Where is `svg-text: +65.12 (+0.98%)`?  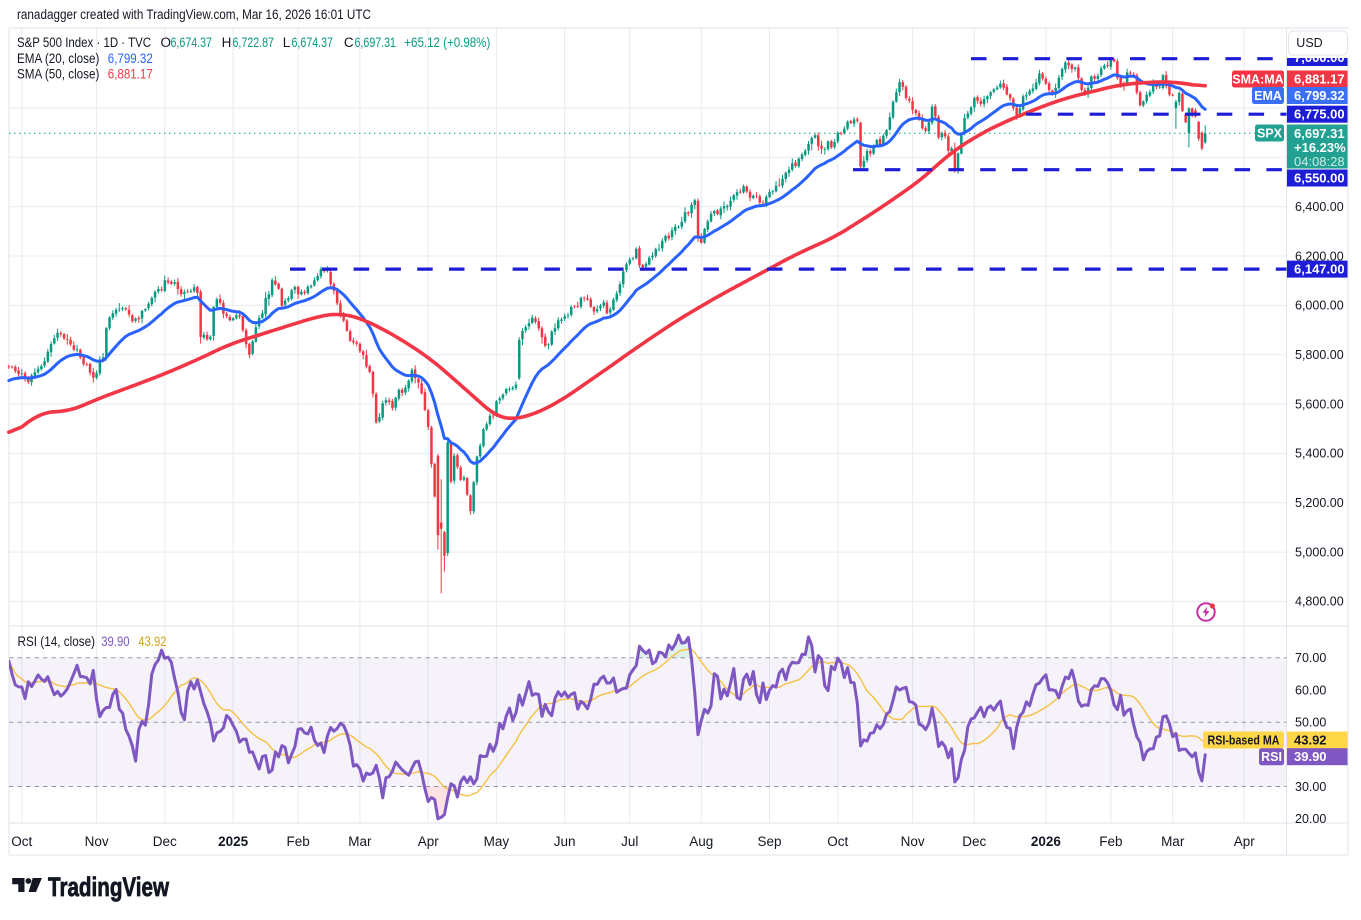
svg-text: +65.12 (+0.98%) is located at coordinates (447, 42).